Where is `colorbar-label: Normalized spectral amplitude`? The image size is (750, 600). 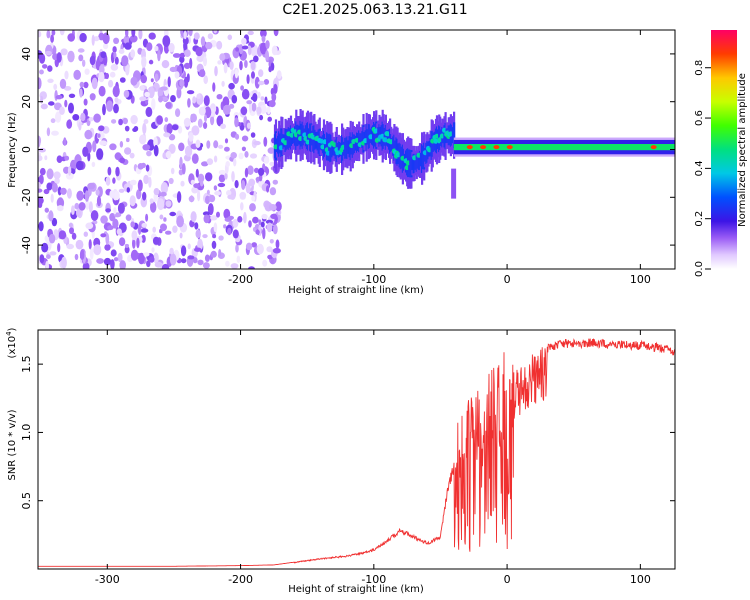
colorbar-label: Normalized spectral amplitude is located at coordinates (742, 150).